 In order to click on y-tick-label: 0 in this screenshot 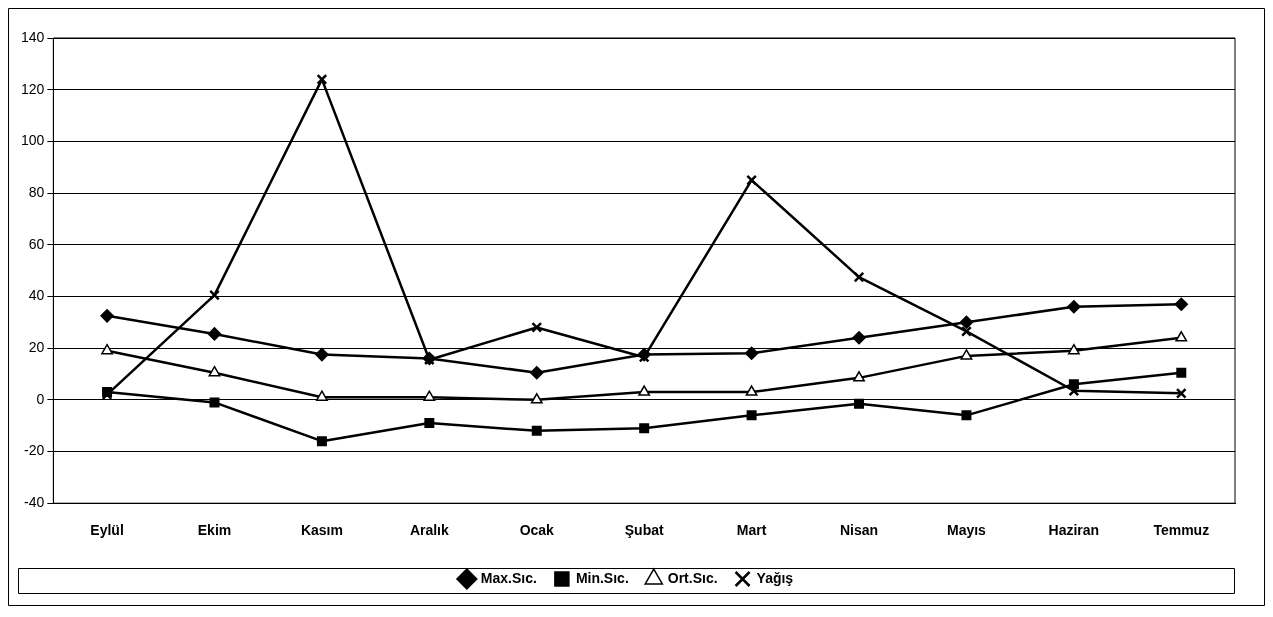, I will do `click(40, 398)`.